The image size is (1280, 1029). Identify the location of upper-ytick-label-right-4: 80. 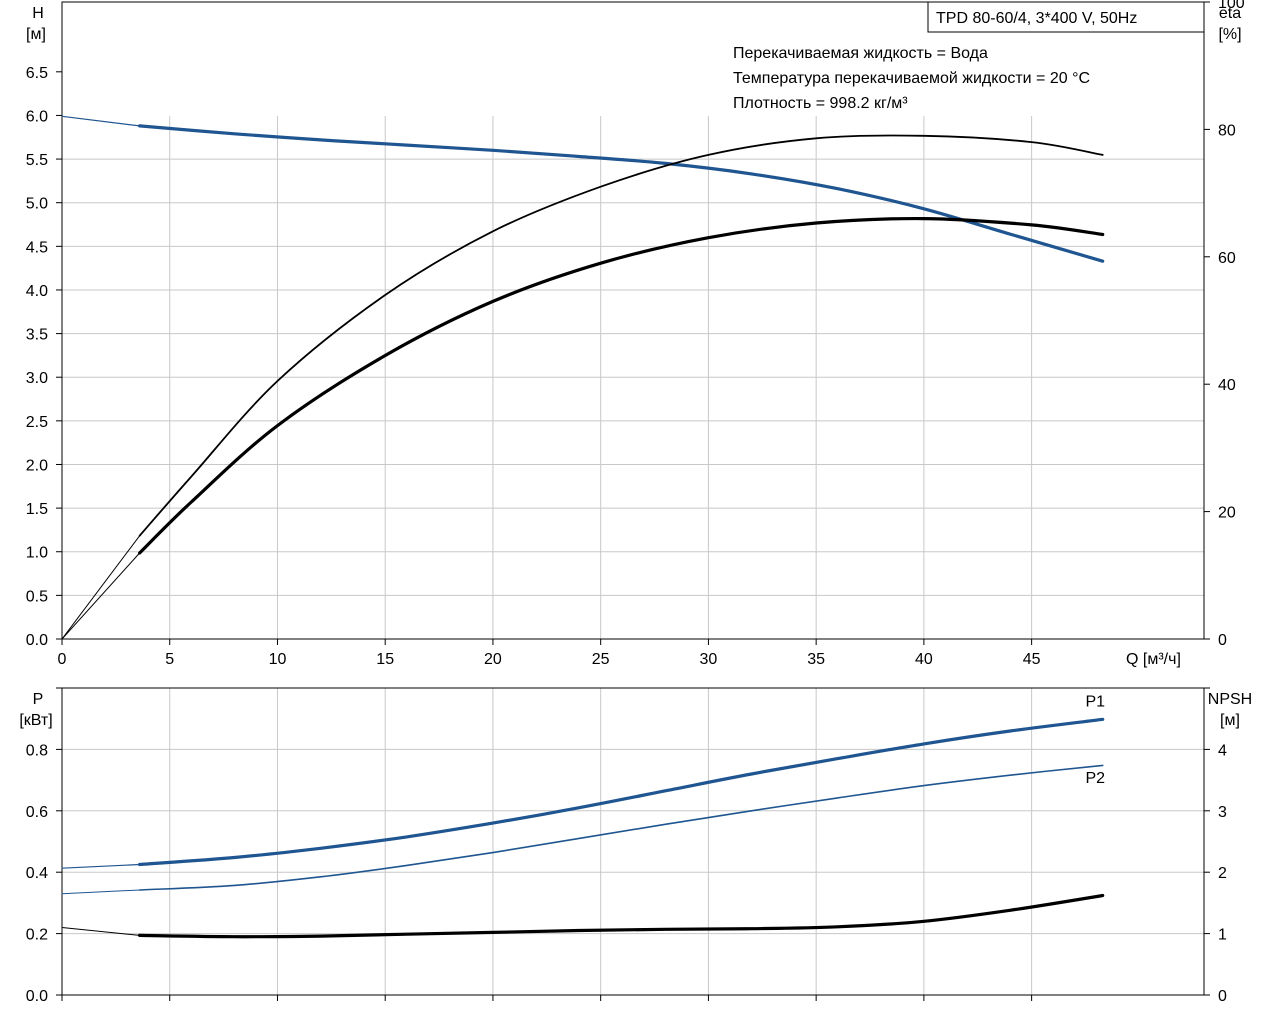
(1227, 130).